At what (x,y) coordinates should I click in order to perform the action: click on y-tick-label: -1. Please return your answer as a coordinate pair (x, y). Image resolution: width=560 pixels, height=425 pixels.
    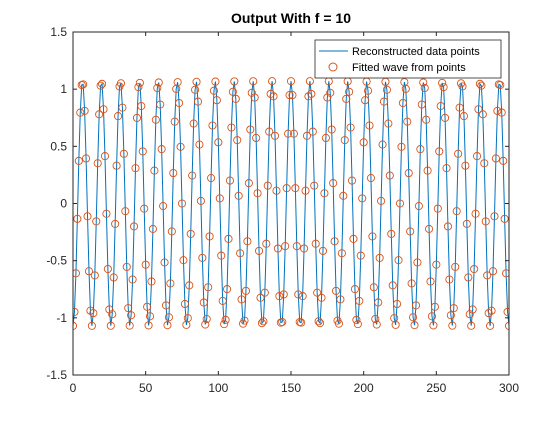
    Looking at the image, I should click on (61, 318).